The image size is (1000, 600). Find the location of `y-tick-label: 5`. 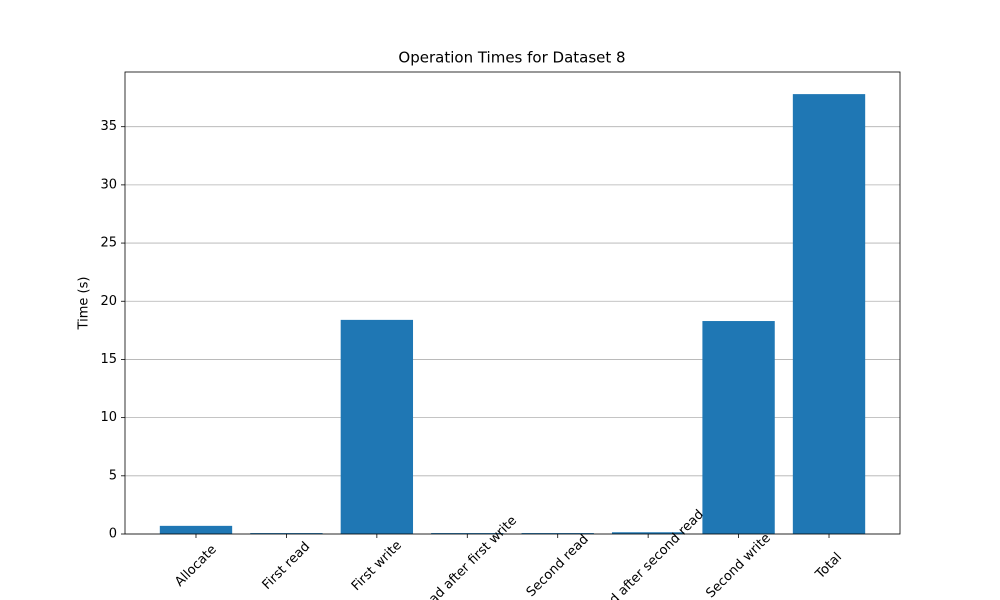

y-tick-label: 5 is located at coordinates (113, 475).